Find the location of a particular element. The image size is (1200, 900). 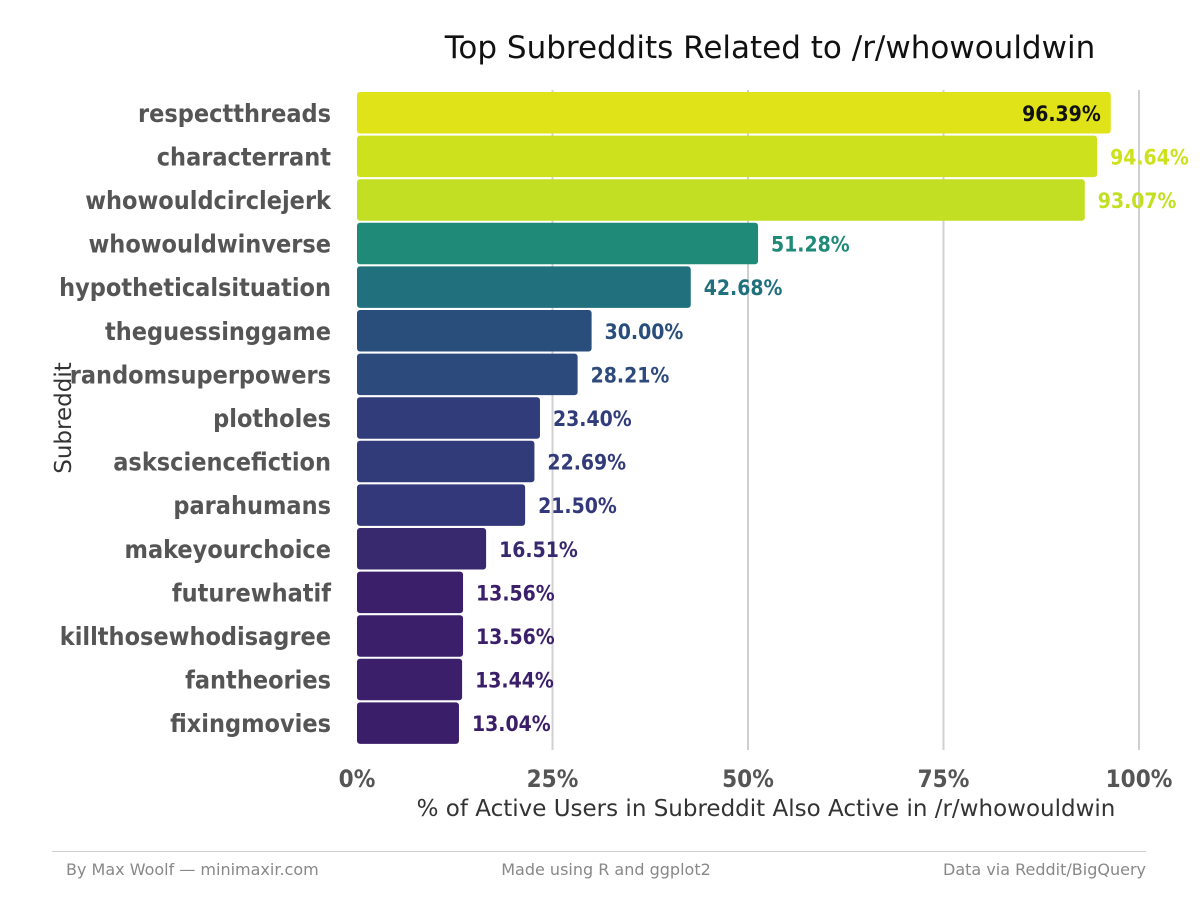

x-tick-label: 25% is located at coordinates (553, 779).